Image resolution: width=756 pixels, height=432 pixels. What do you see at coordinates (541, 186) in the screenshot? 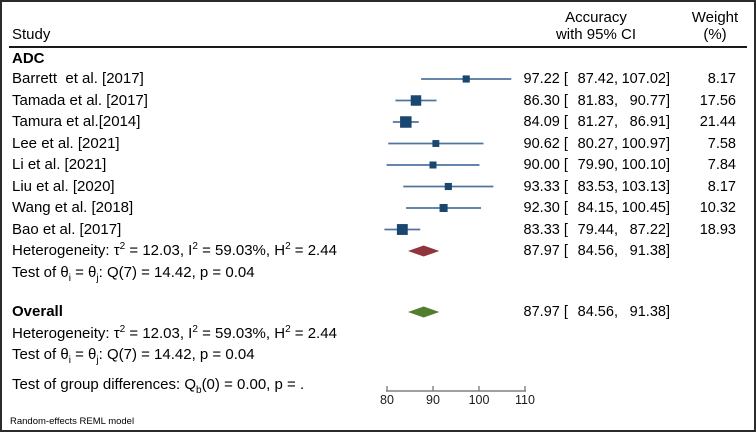
I see `ci-estimate: 93.33` at bounding box center [541, 186].